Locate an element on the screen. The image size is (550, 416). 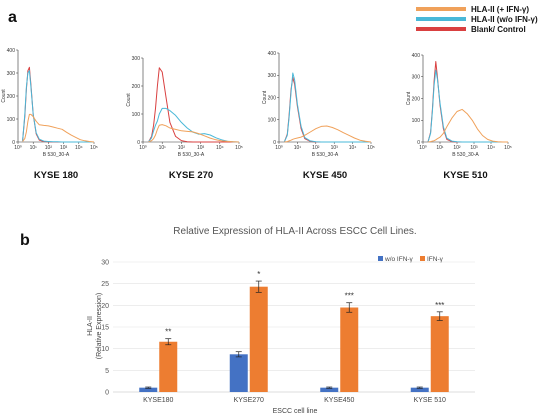
legend-label: HLA-II (w/o IFN-γ) is located at coordinates (504, 19).